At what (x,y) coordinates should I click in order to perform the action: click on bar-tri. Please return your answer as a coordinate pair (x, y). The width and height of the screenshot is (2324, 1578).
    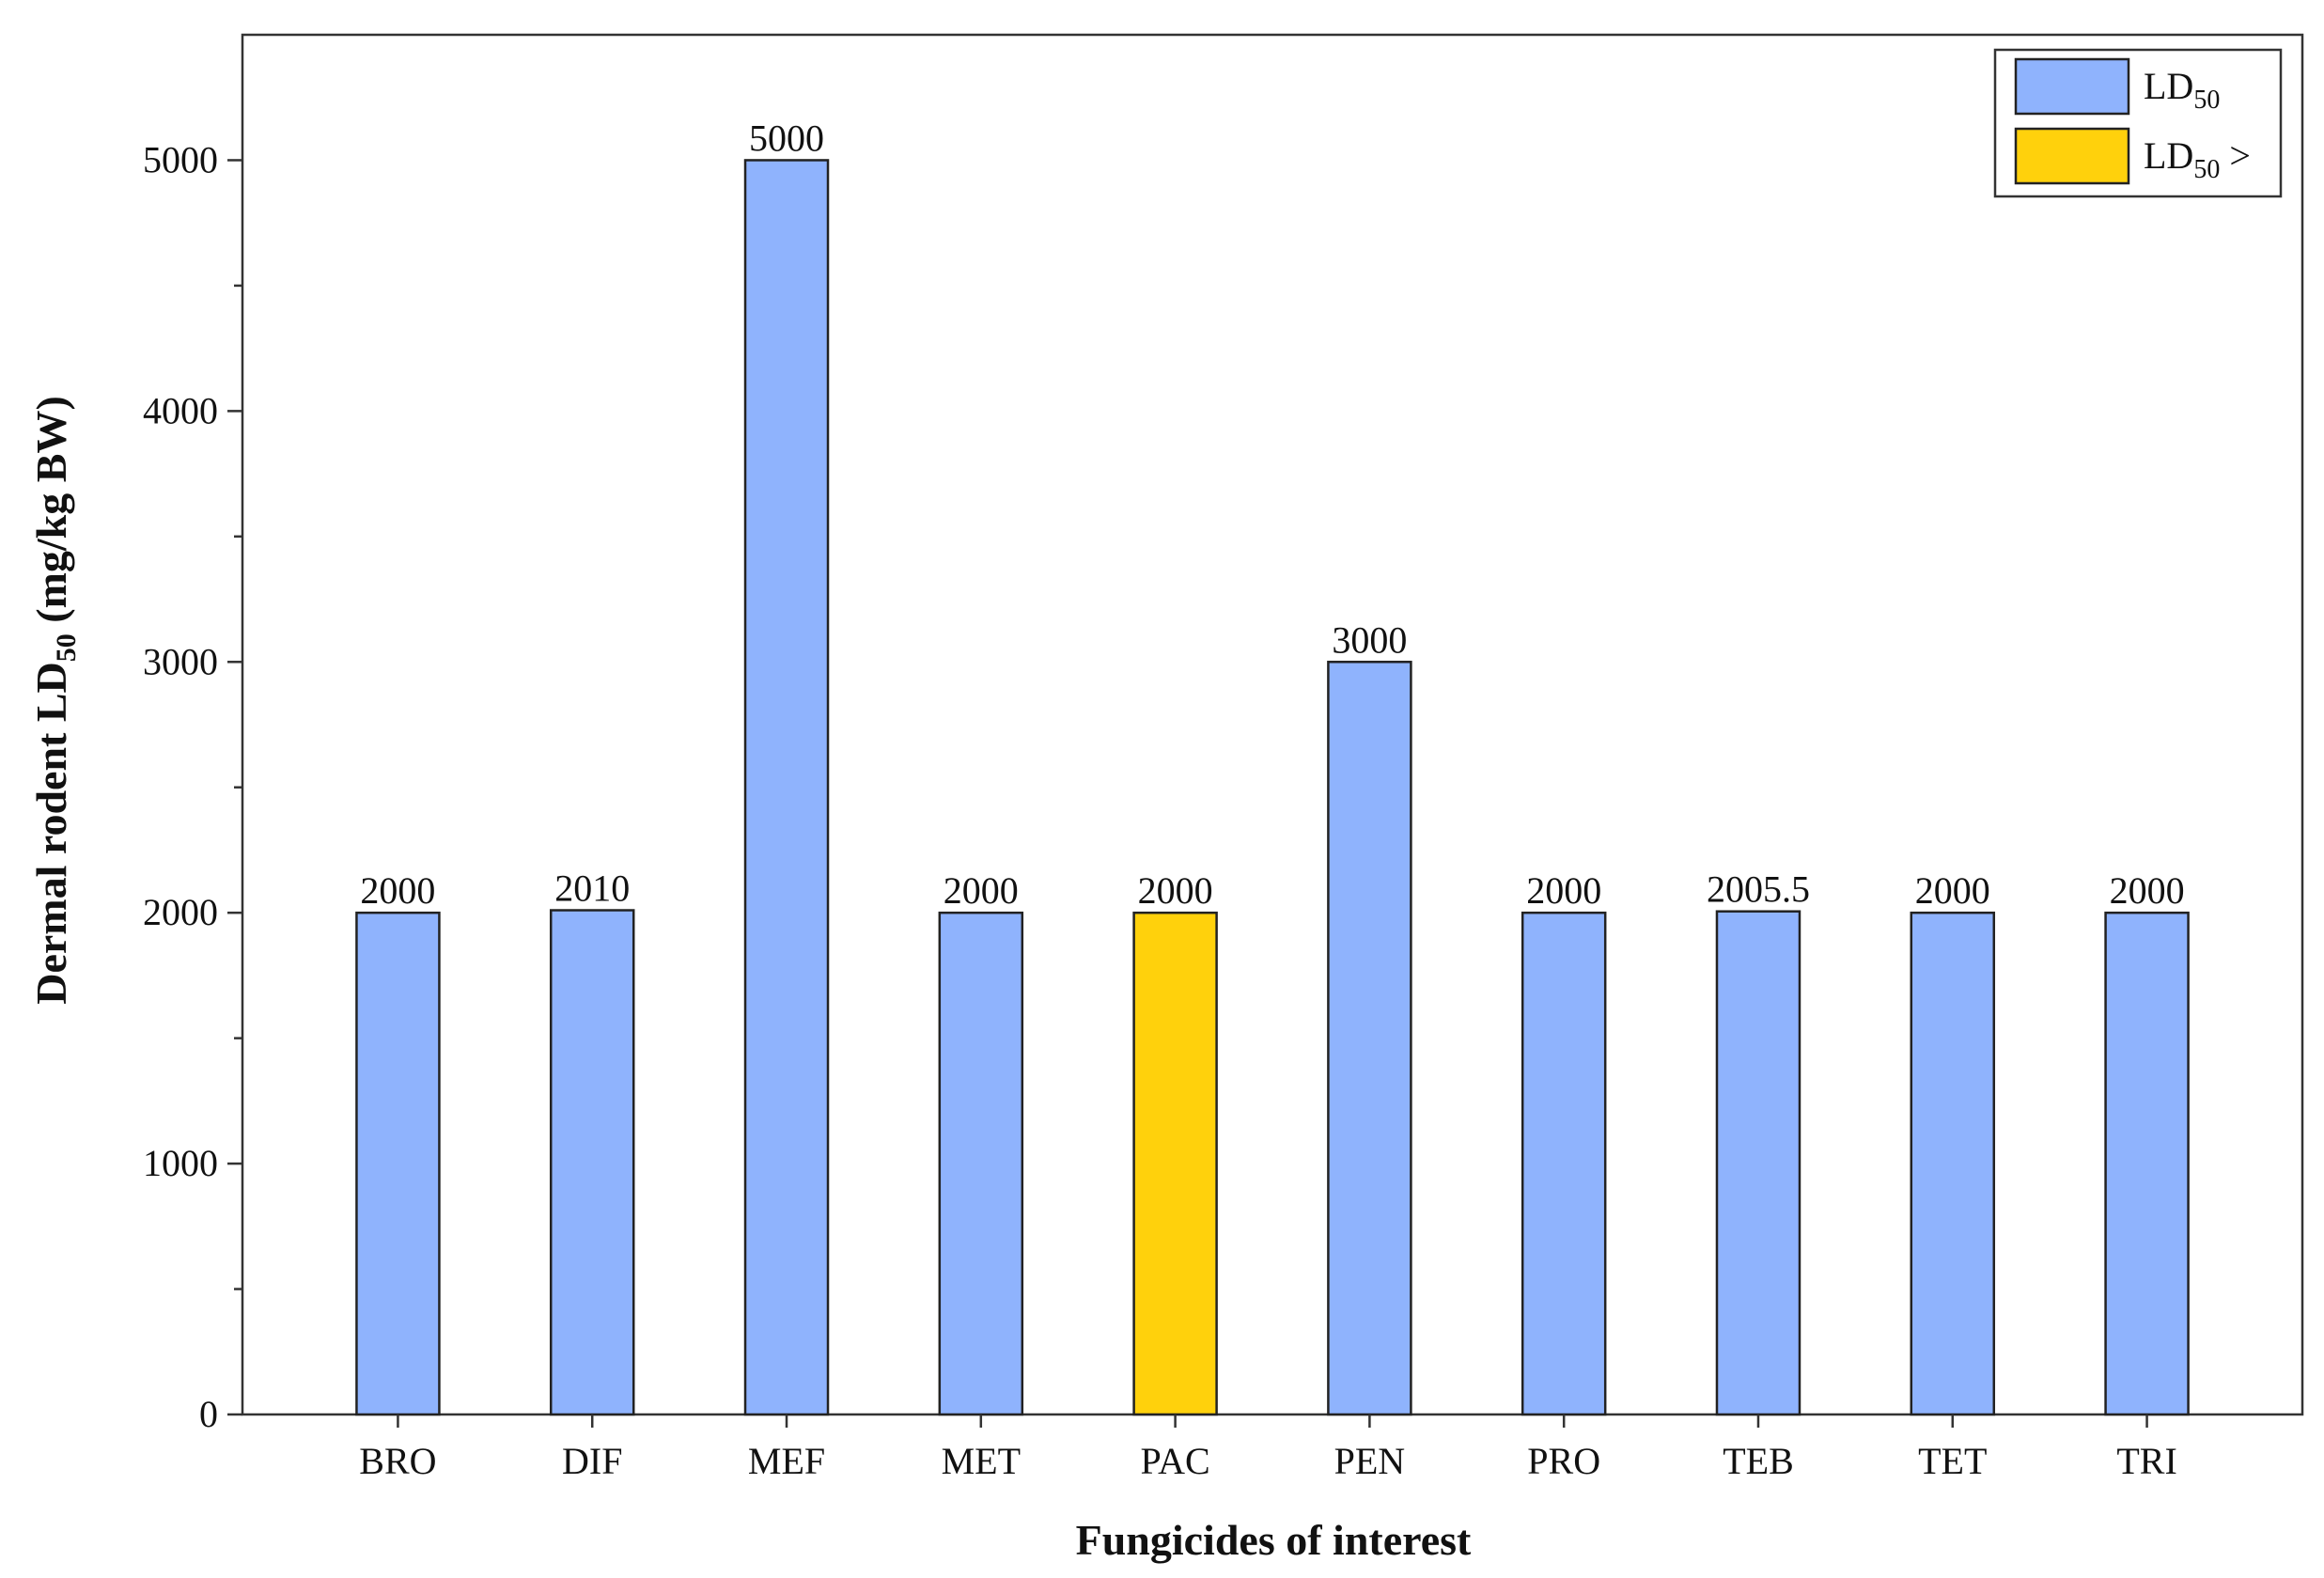
    Looking at the image, I should click on (2147, 1163).